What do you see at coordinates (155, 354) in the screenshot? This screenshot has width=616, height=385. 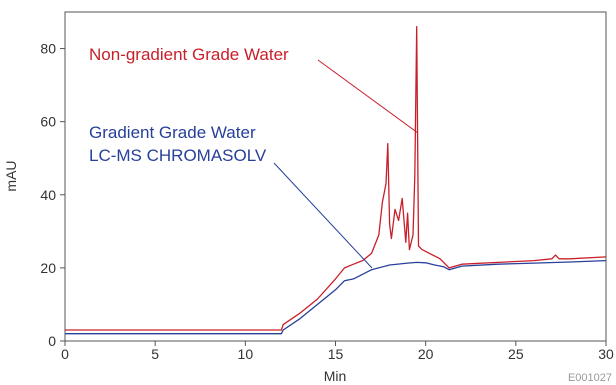 I see `x-tick-label: 5` at bounding box center [155, 354].